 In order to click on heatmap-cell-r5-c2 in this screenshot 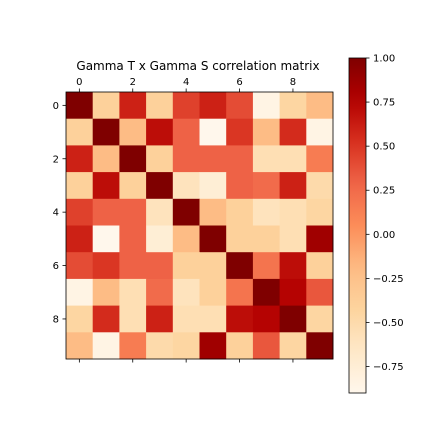, I will do `click(133, 239)`.